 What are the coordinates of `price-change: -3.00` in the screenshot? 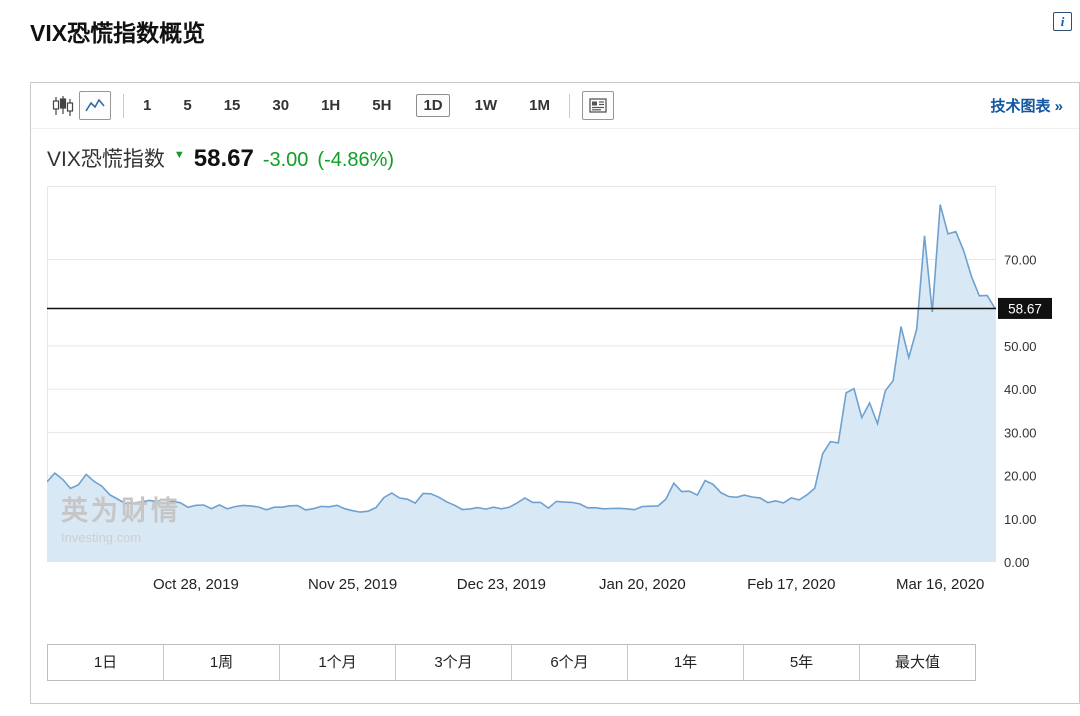 It's located at (285, 160).